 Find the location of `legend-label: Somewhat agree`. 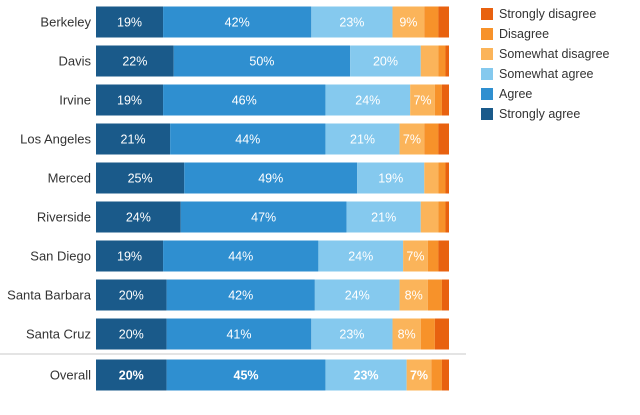

legend-label: Somewhat agree is located at coordinates (546, 74).